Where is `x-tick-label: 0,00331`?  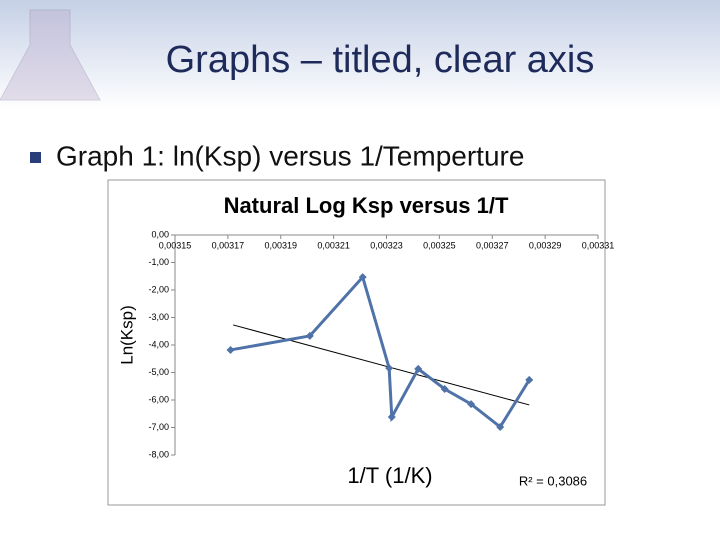
x-tick-label: 0,00331 is located at coordinates (598, 245).